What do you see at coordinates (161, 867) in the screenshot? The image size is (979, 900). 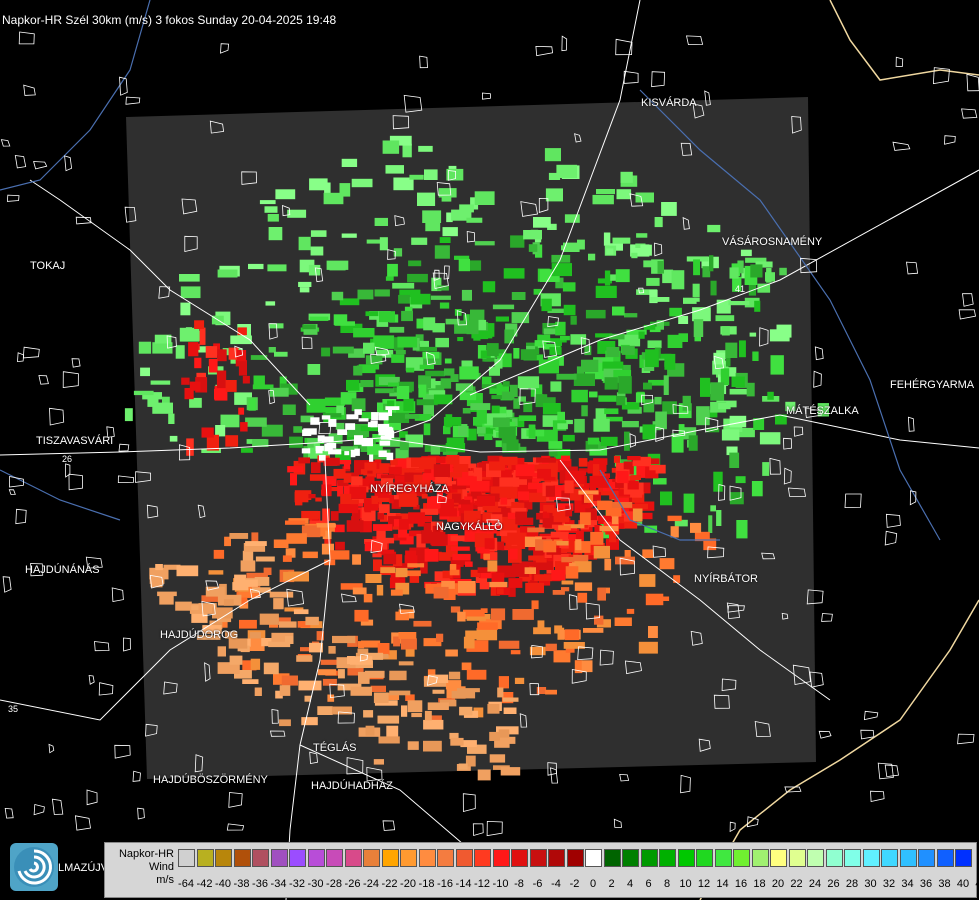 I see `legend-title-line: Wind` at bounding box center [161, 867].